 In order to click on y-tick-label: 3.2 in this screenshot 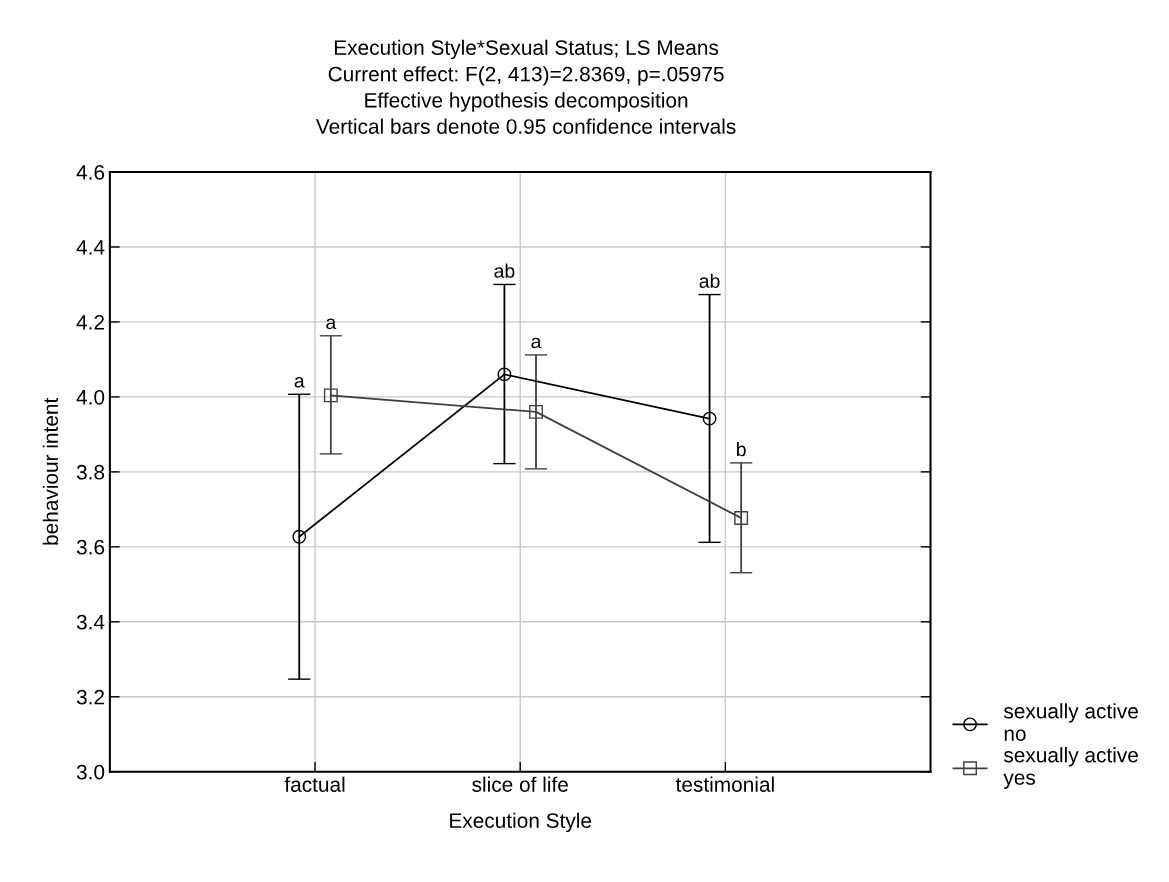, I will do `click(90, 697)`.